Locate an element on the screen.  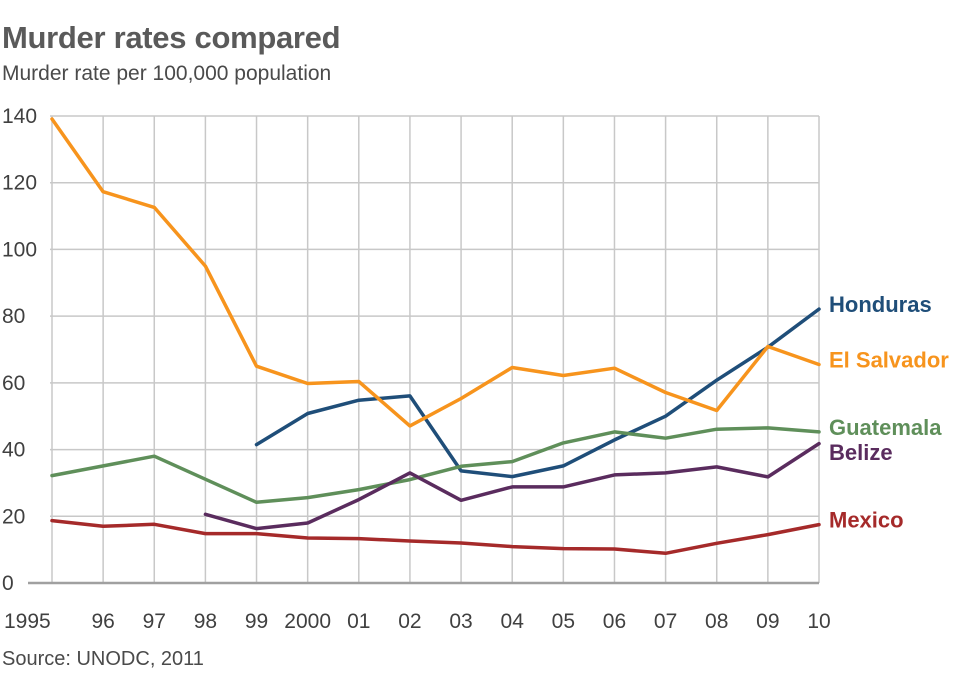
source-note: Source: UNODC, 2011 is located at coordinates (103, 659).